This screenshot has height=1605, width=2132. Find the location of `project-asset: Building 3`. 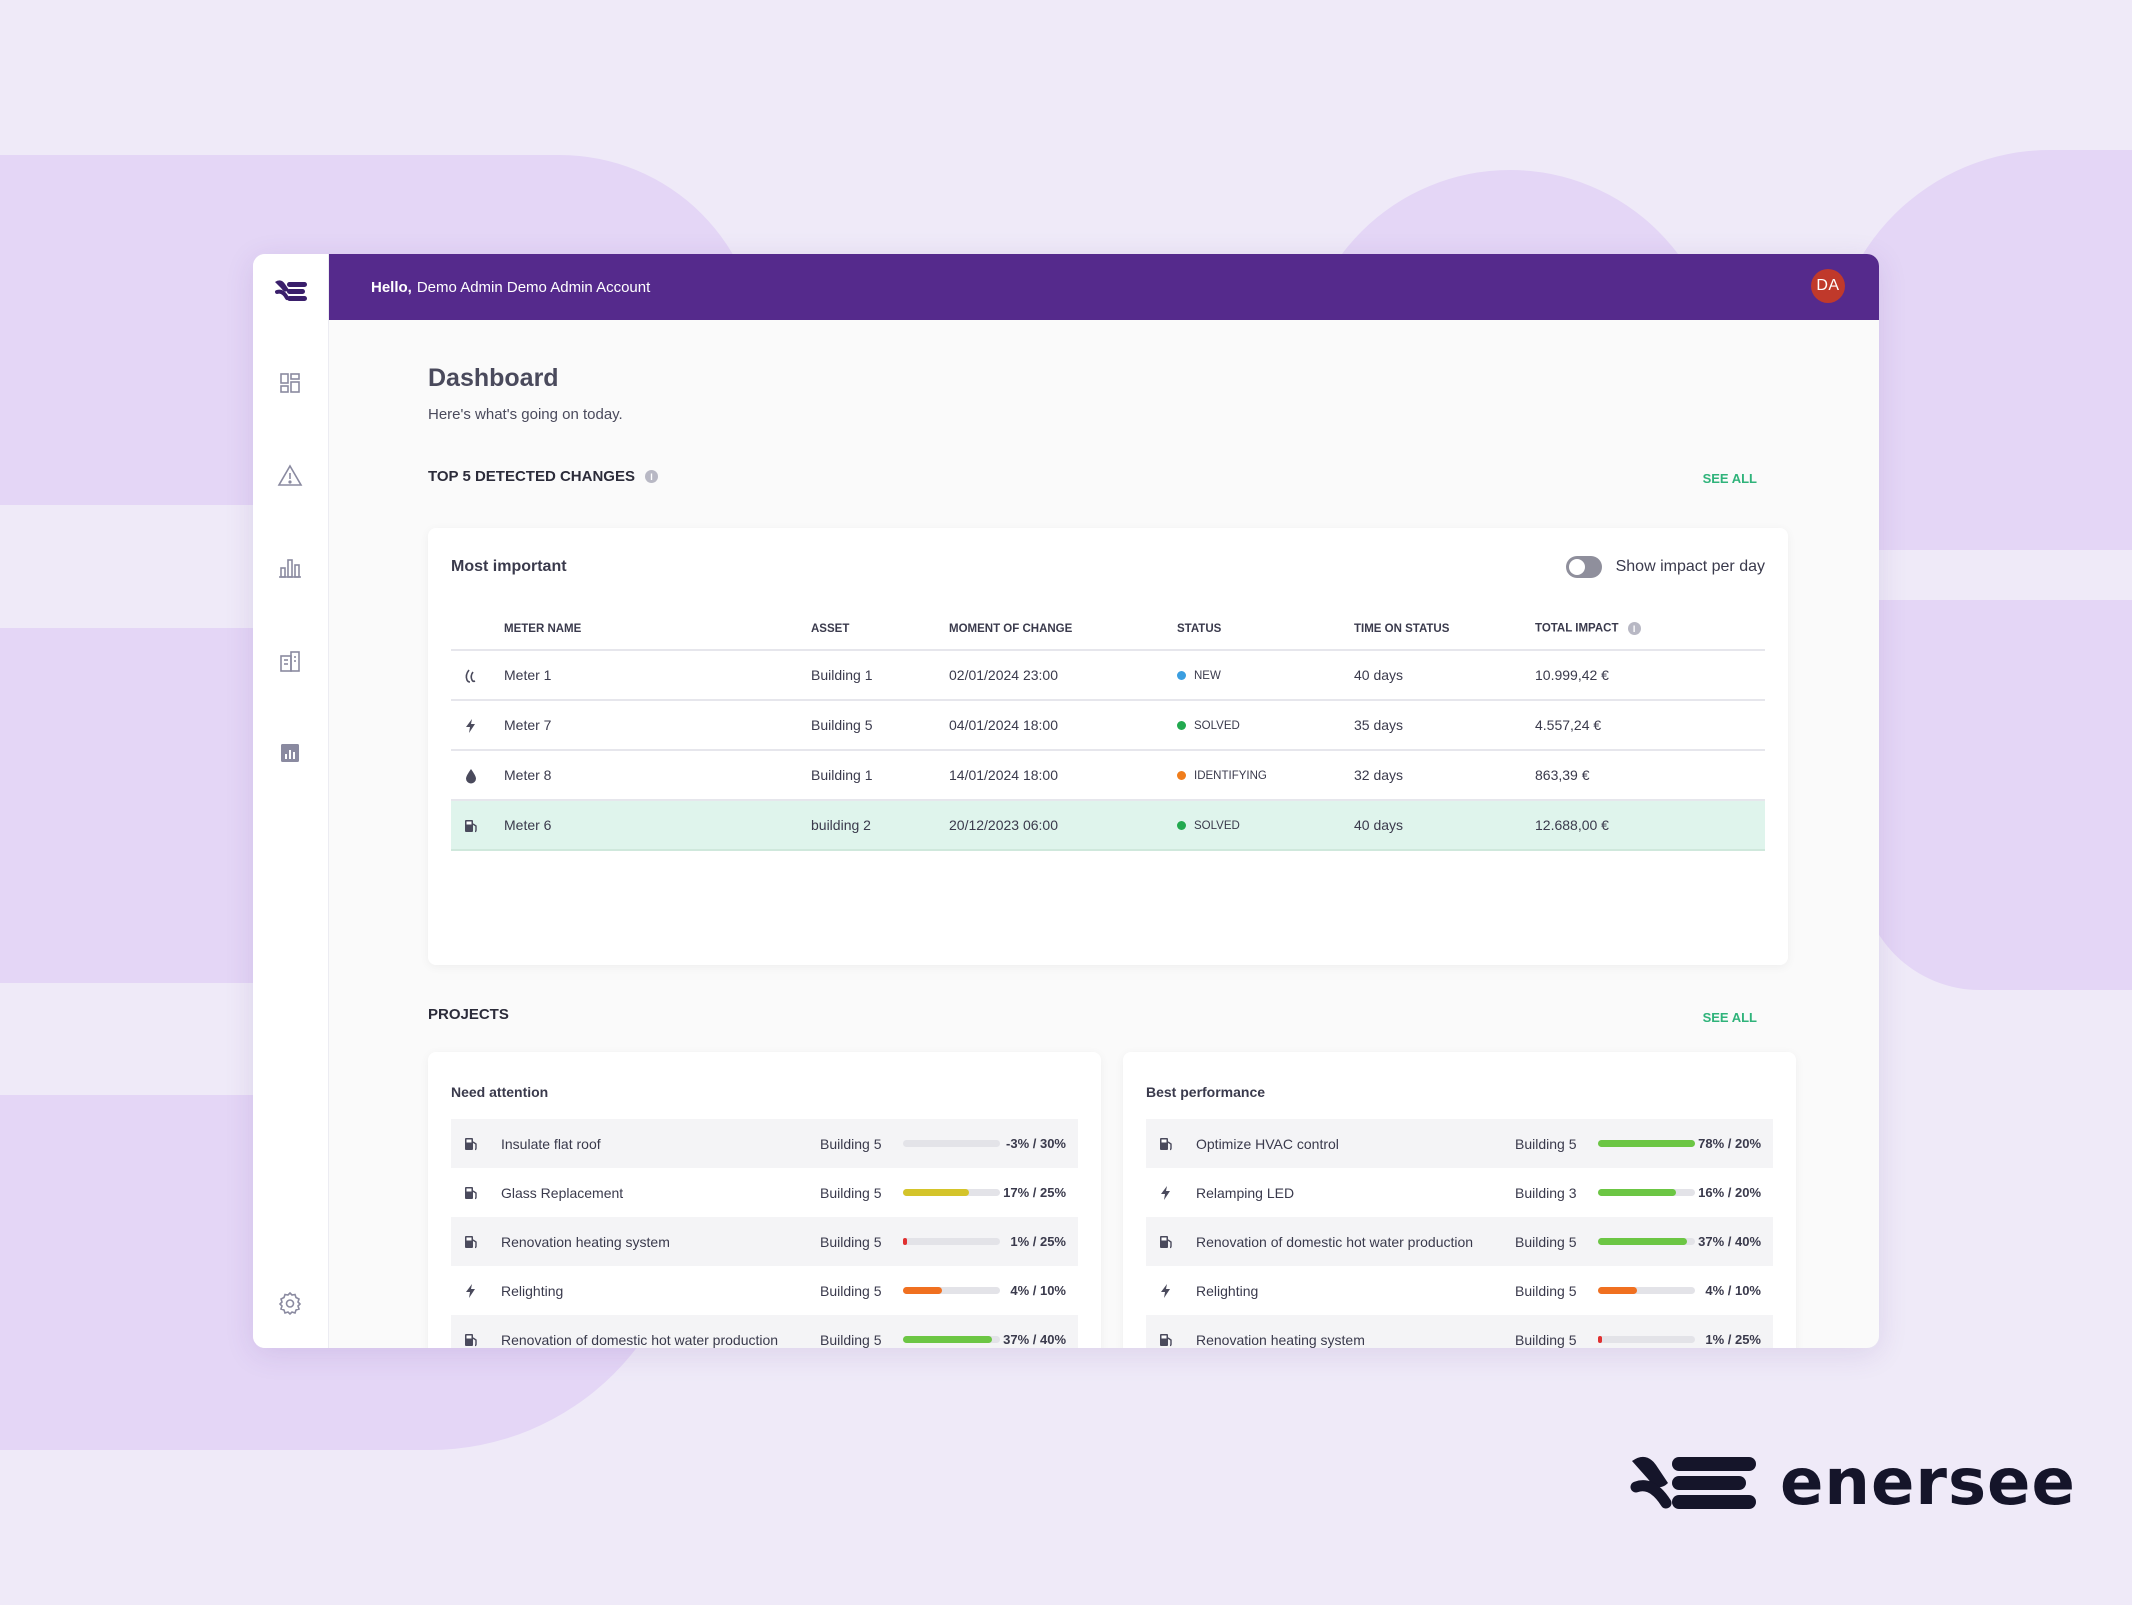

project-asset: Building 3 is located at coordinates (1546, 1192).